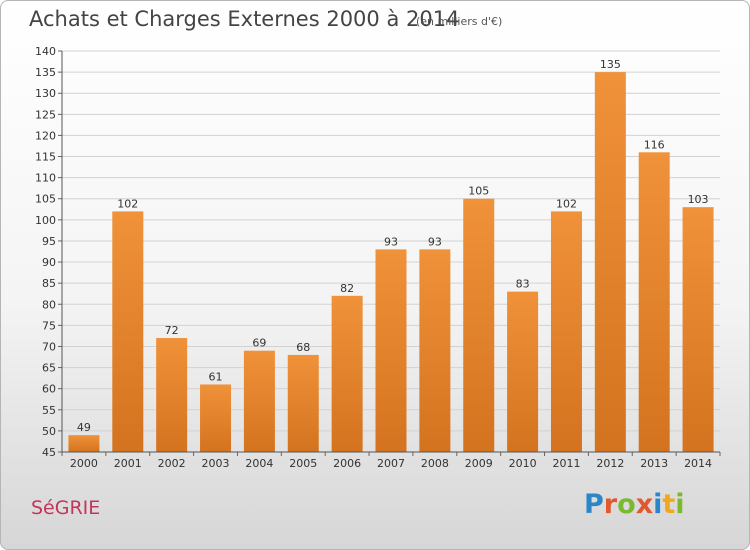  What do you see at coordinates (303, 463) in the screenshot?
I see `x-tick-label-2005: 2005` at bounding box center [303, 463].